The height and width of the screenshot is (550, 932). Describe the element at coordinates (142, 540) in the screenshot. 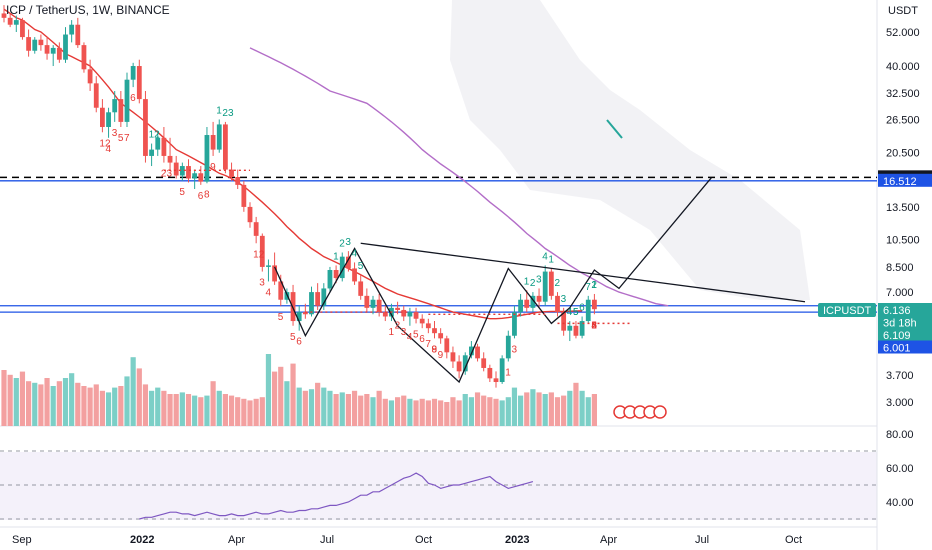

I see `time-tick-label: 2022` at that location.